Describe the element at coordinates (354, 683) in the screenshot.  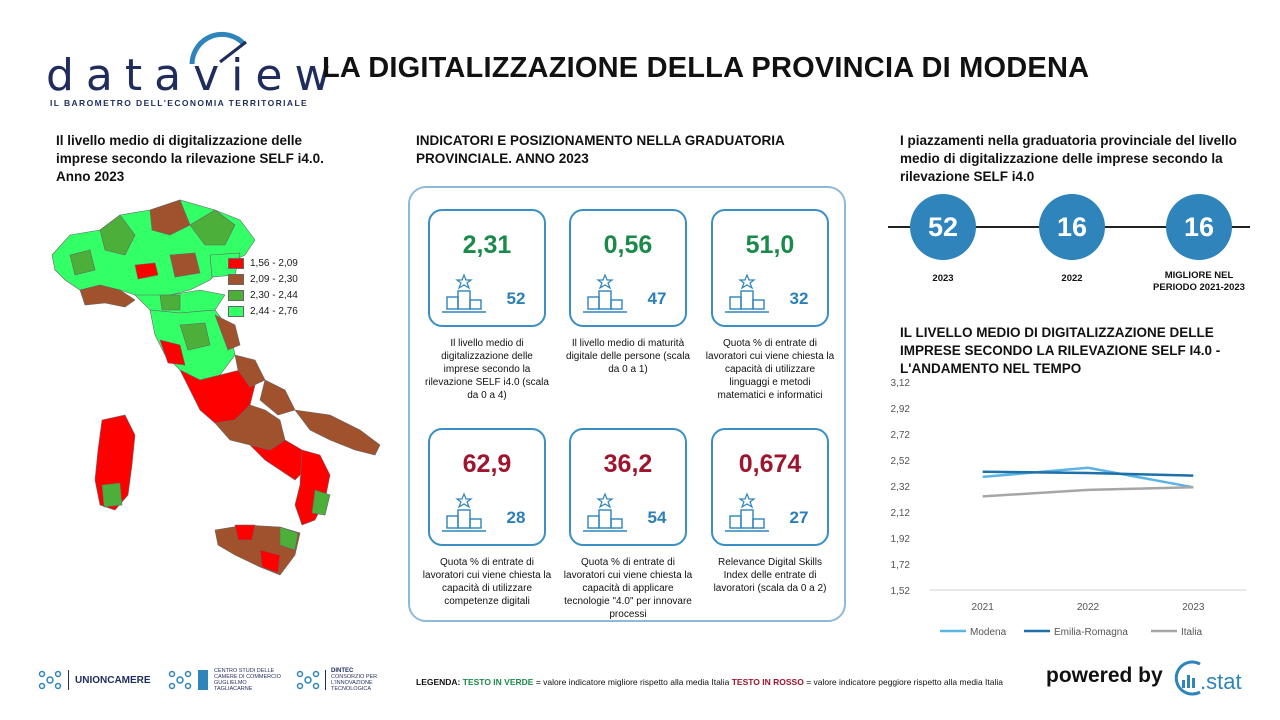
I see `dintec-sublabel: CONSORZIO PER L'INNOVAZIONE TECNOLOGICA` at that location.